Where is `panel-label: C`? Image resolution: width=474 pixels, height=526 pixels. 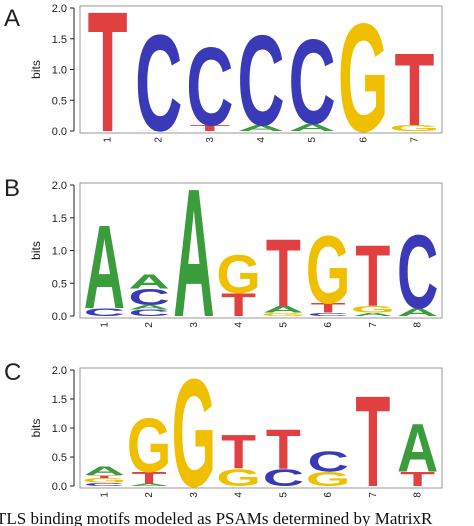 panel-label: C is located at coordinates (12, 372).